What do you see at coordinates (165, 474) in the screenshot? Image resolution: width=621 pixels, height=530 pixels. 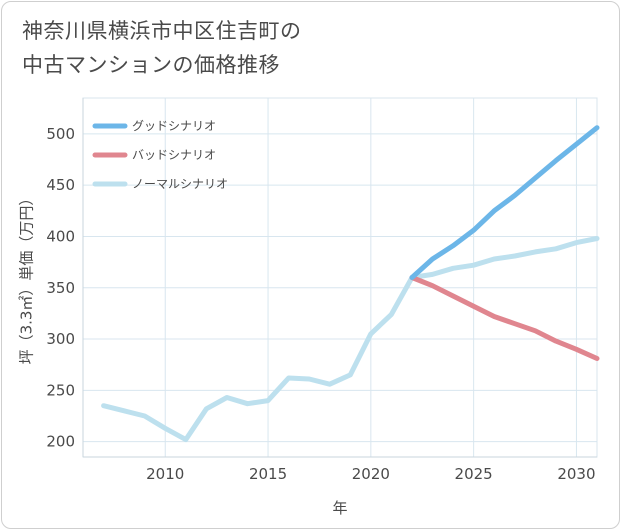 I see `x-tick-label: 2010` at bounding box center [165, 474].